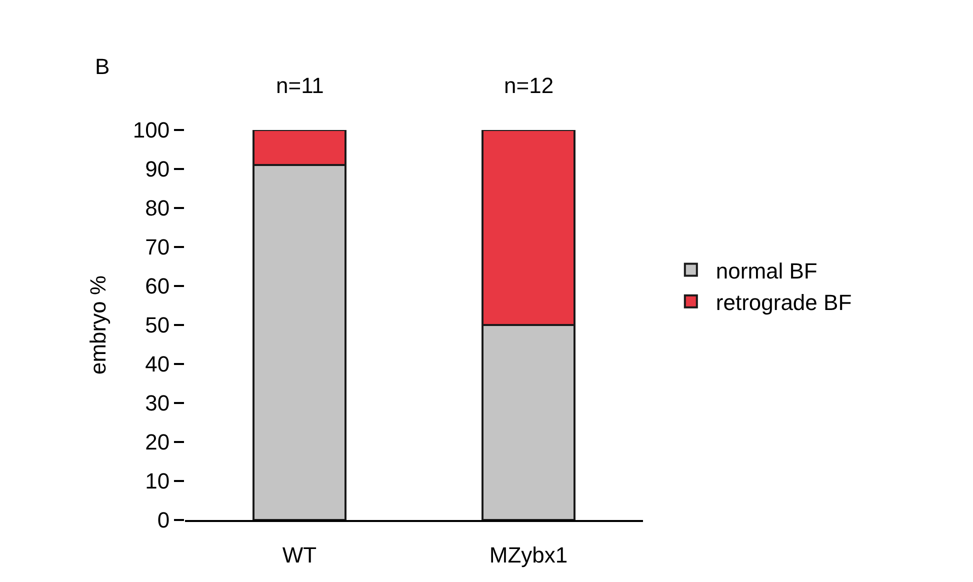 The width and height of the screenshot is (973, 582). I want to click on y-tick-label: 30, so click(157, 403).